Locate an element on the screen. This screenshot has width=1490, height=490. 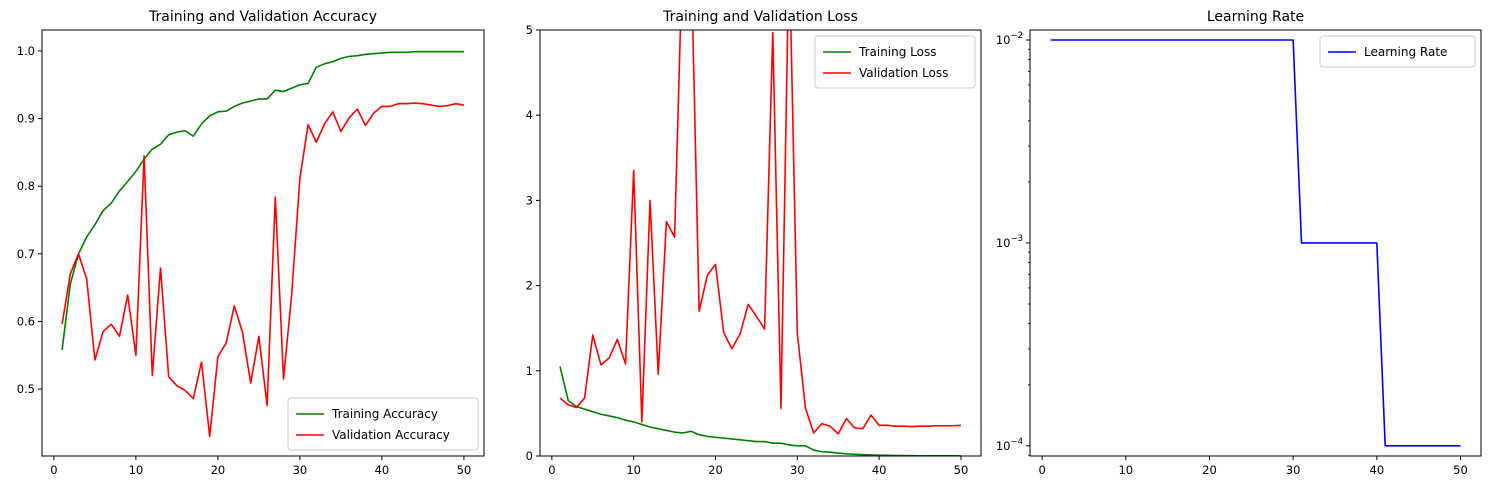
y-tick-label: 0.6 is located at coordinates (26, 321).